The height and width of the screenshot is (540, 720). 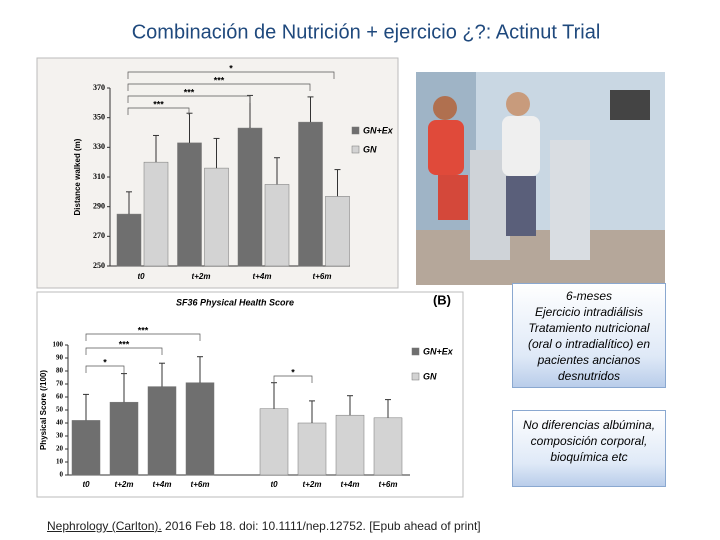 What do you see at coordinates (99, 116) in the screenshot?
I see `y-tick-label: 350` at bounding box center [99, 116].